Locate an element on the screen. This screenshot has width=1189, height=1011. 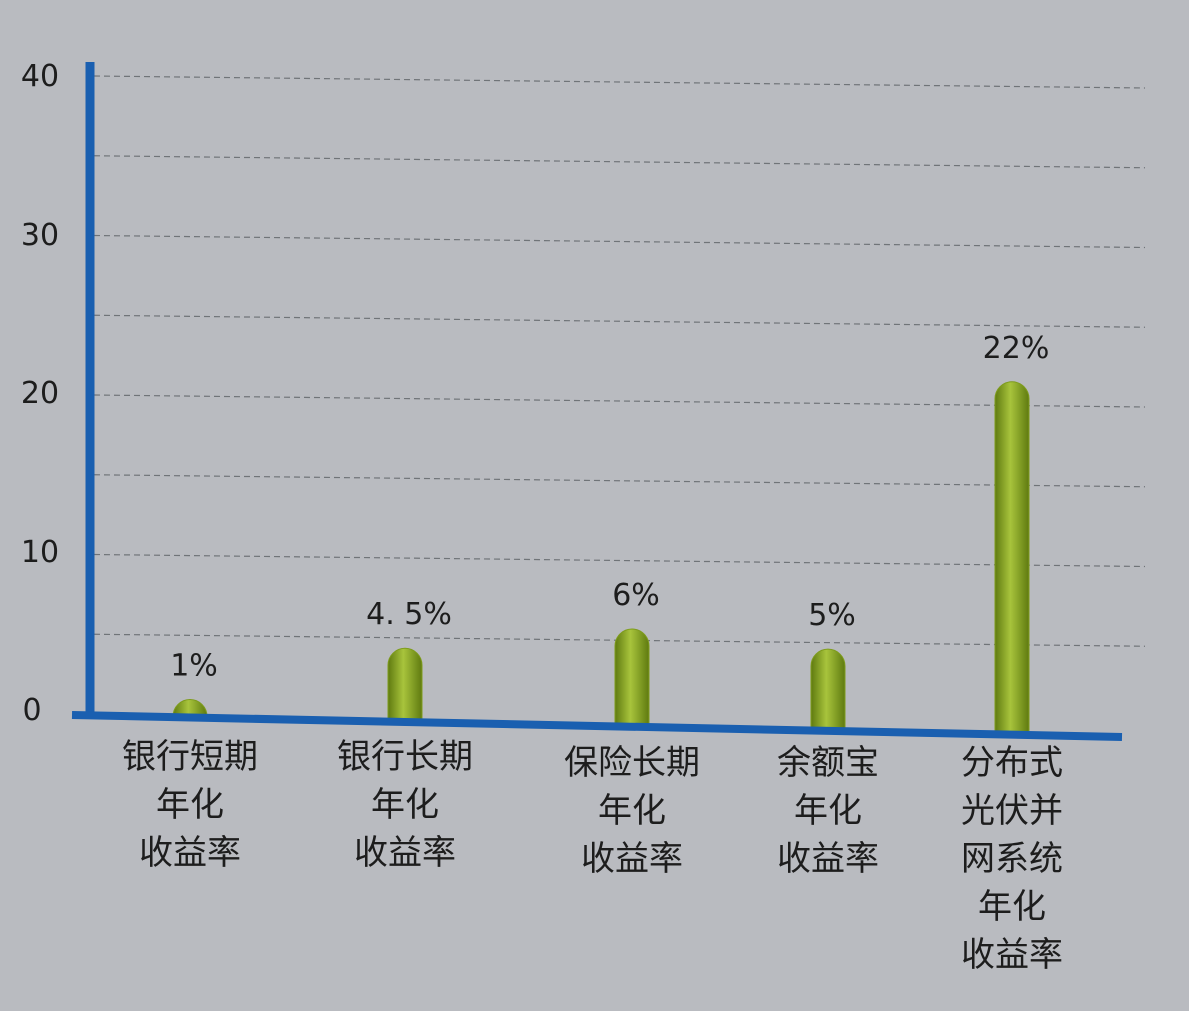
category-label: 保险长期年化收益率 is located at coordinates (632, 811).